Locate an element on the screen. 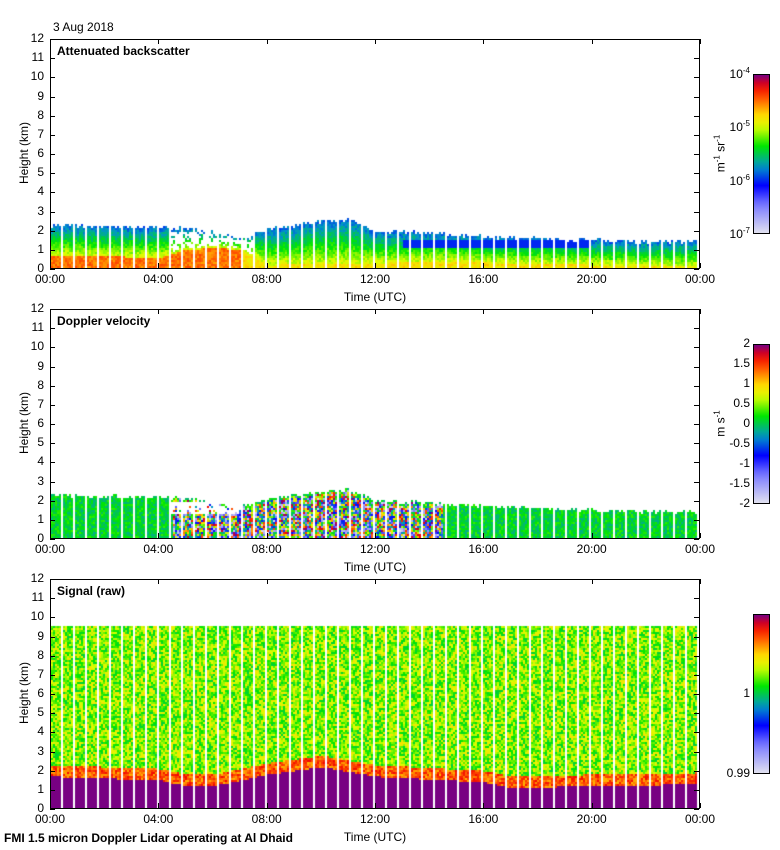 This screenshot has width=780, height=850. colorbar-tick-label: 1 is located at coordinates (746, 383).